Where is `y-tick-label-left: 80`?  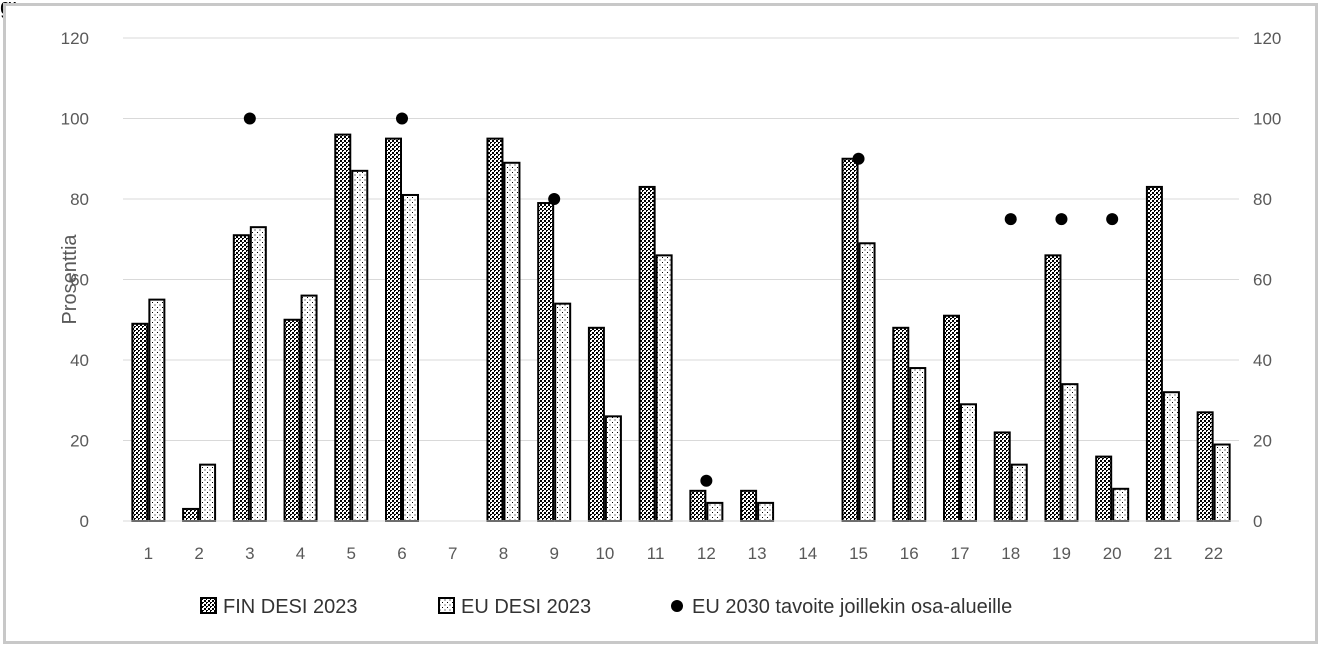 y-tick-label-left: 80 is located at coordinates (79, 199).